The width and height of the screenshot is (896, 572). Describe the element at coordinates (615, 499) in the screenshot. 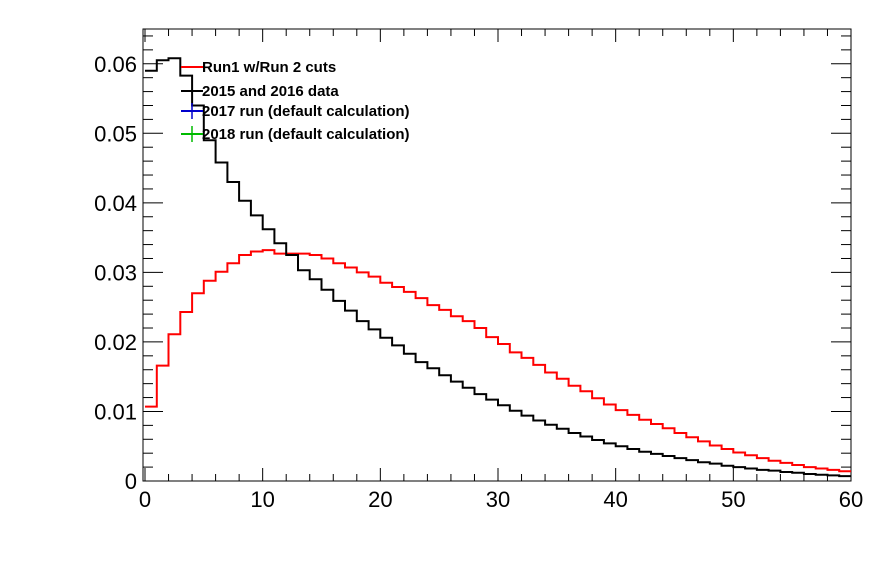

I see `x-tick-label: 40` at that location.